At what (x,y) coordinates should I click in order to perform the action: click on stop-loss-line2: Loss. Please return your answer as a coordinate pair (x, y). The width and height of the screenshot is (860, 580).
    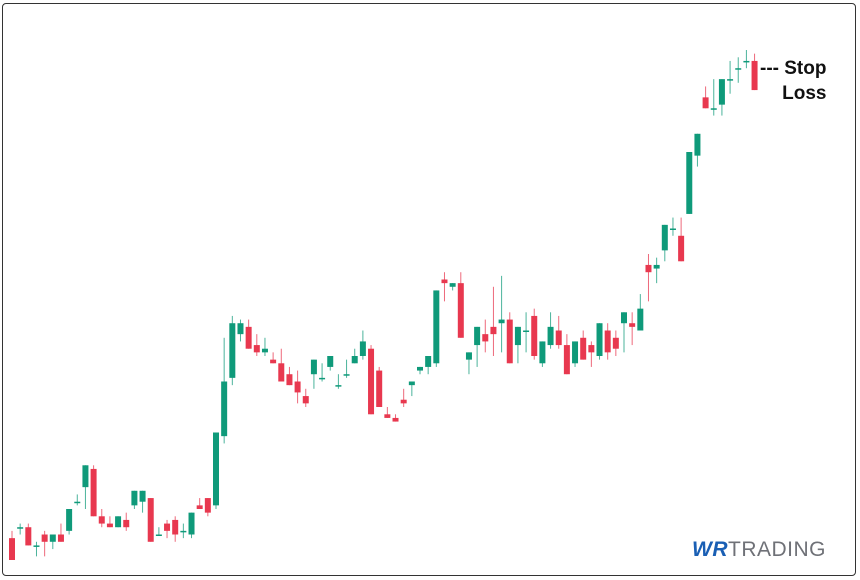
    Looking at the image, I should click on (804, 93).